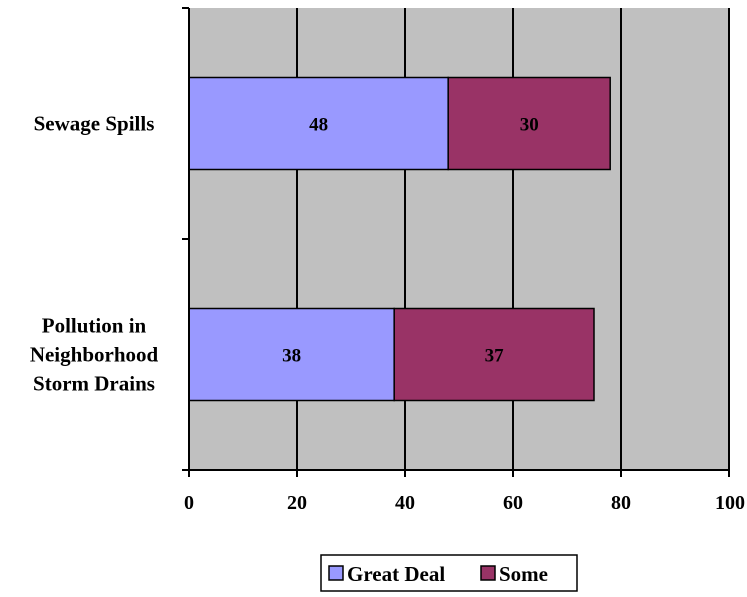 The height and width of the screenshot is (597, 747). I want to click on category-label-line: Neighborhood, so click(94, 355).